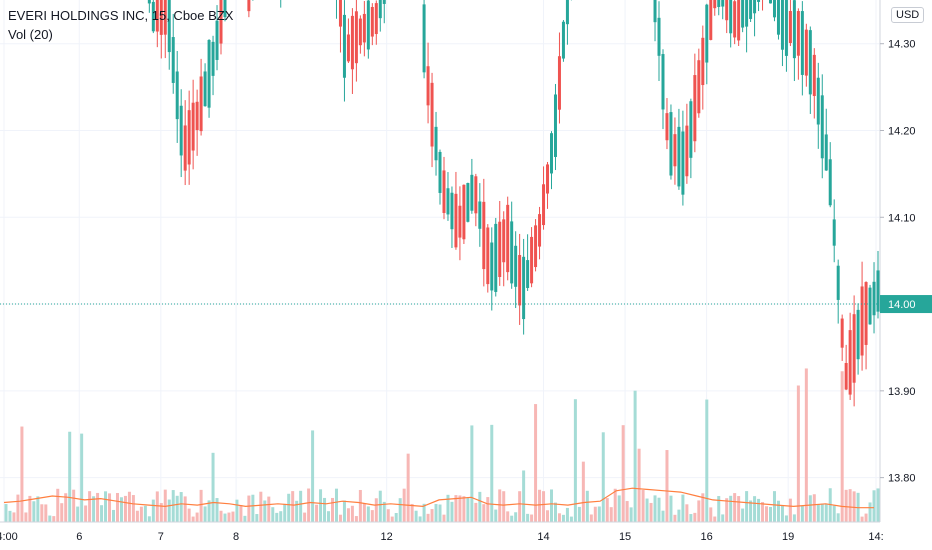 The image size is (932, 550). Describe the element at coordinates (908, 15) in the screenshot. I see `currency-badge: USD` at that location.